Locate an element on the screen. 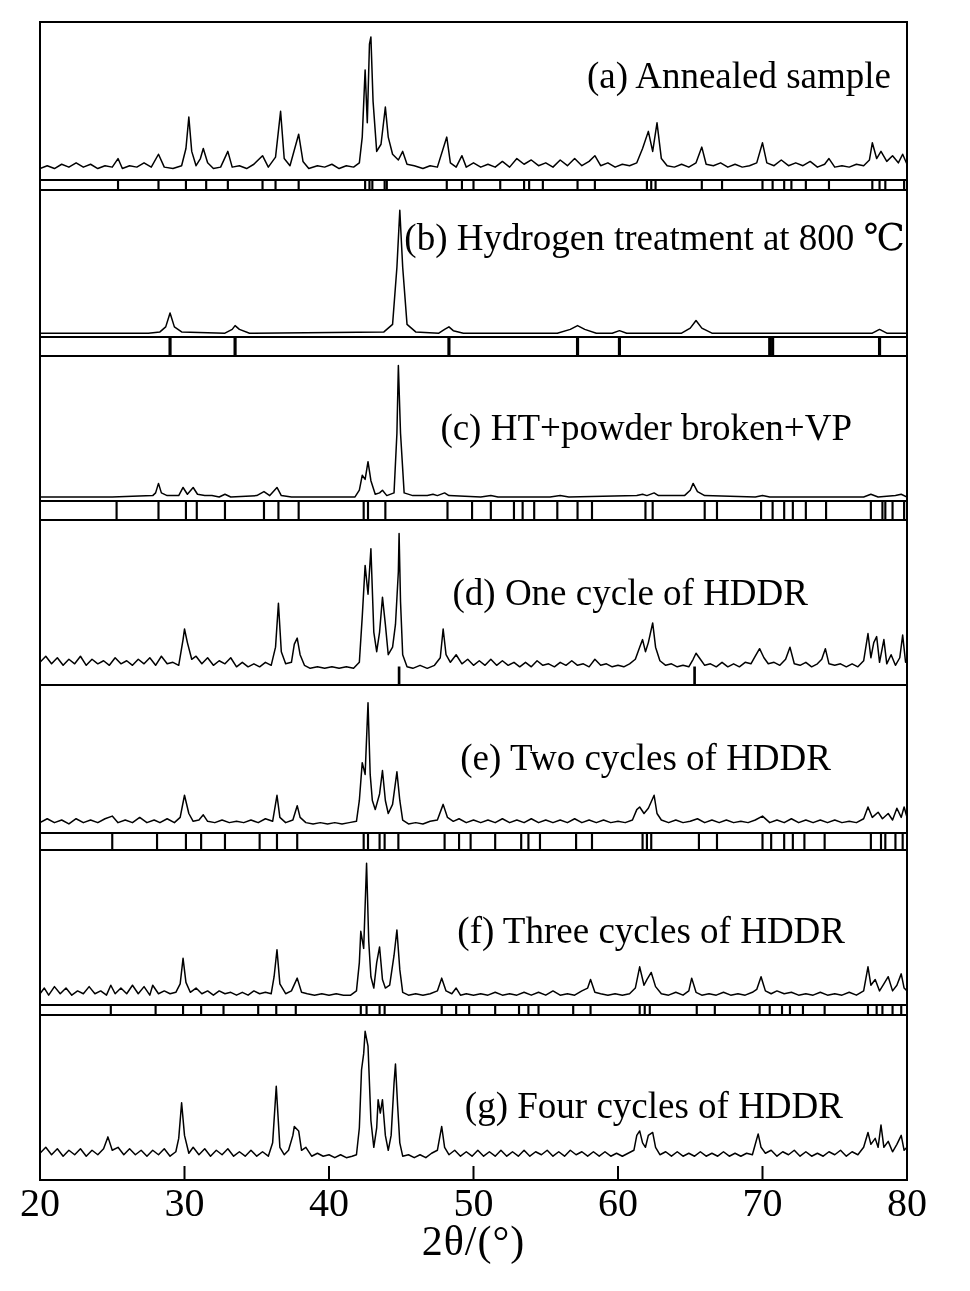  x-tick-label: 20 is located at coordinates (40, 1202).